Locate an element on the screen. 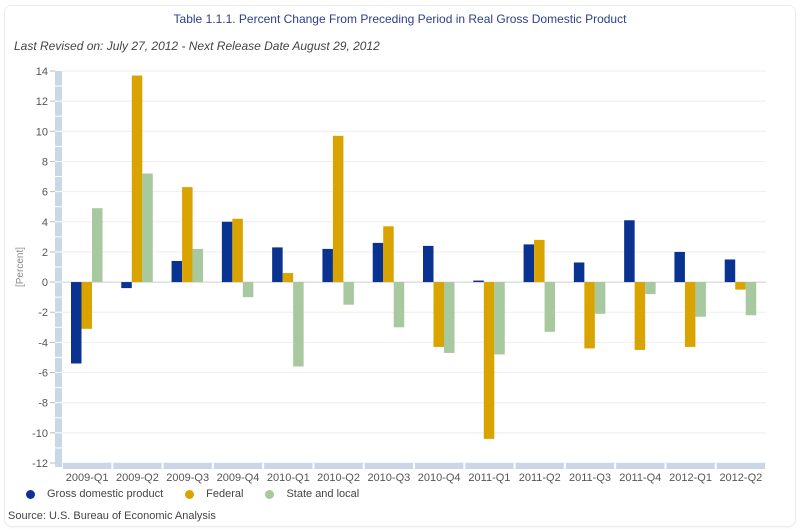 The width and height of the screenshot is (800, 532). y-tick-label: 4 is located at coordinates (45, 223).